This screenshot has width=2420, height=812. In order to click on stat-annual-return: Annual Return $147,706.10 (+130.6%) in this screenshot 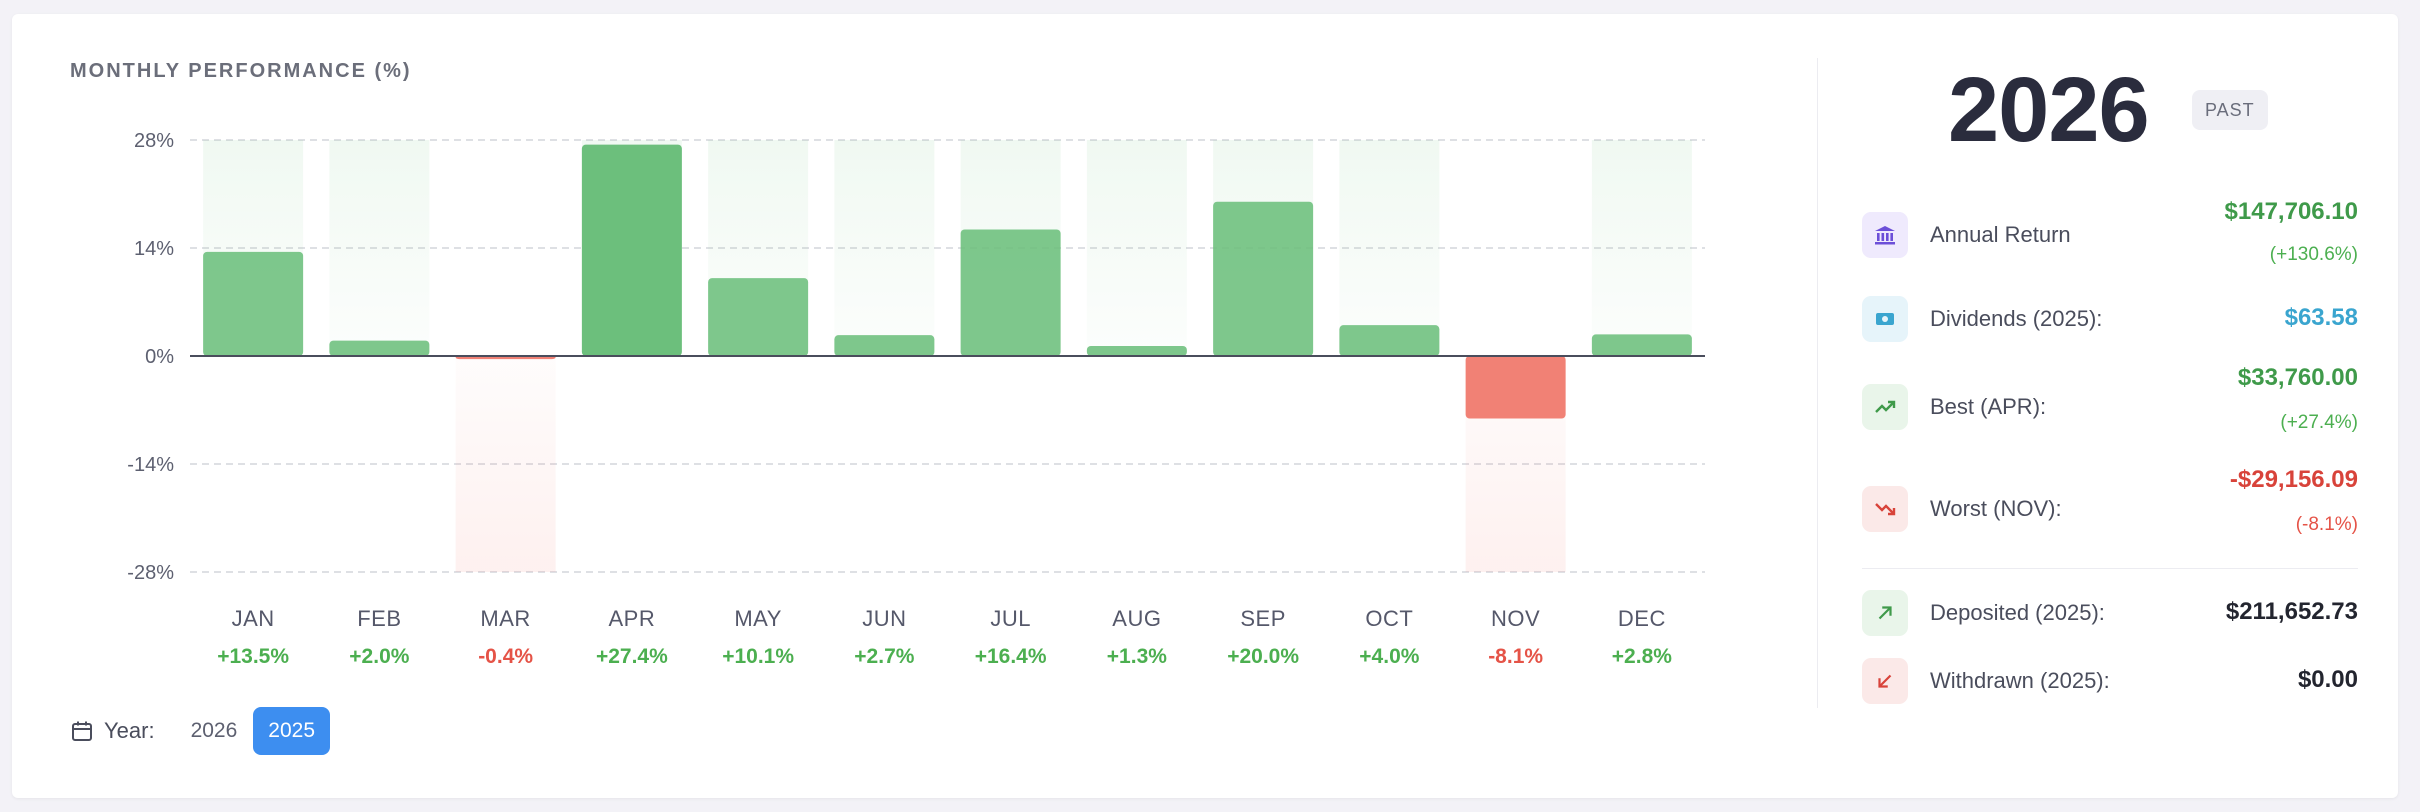, I will do `click(2110, 236)`.